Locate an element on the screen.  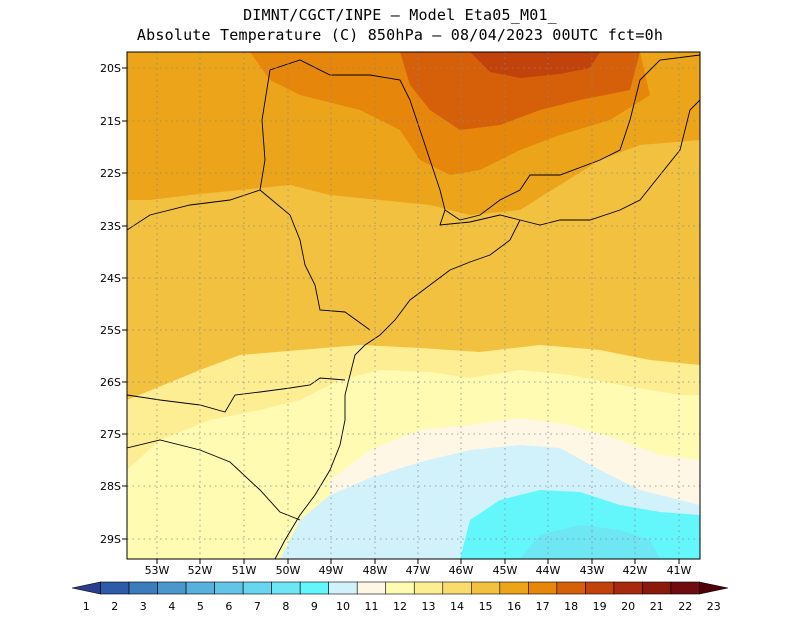
map-title-line1: DIMNT/CGCT/INPE – Model Eta05_M01_ is located at coordinates (400, 15).